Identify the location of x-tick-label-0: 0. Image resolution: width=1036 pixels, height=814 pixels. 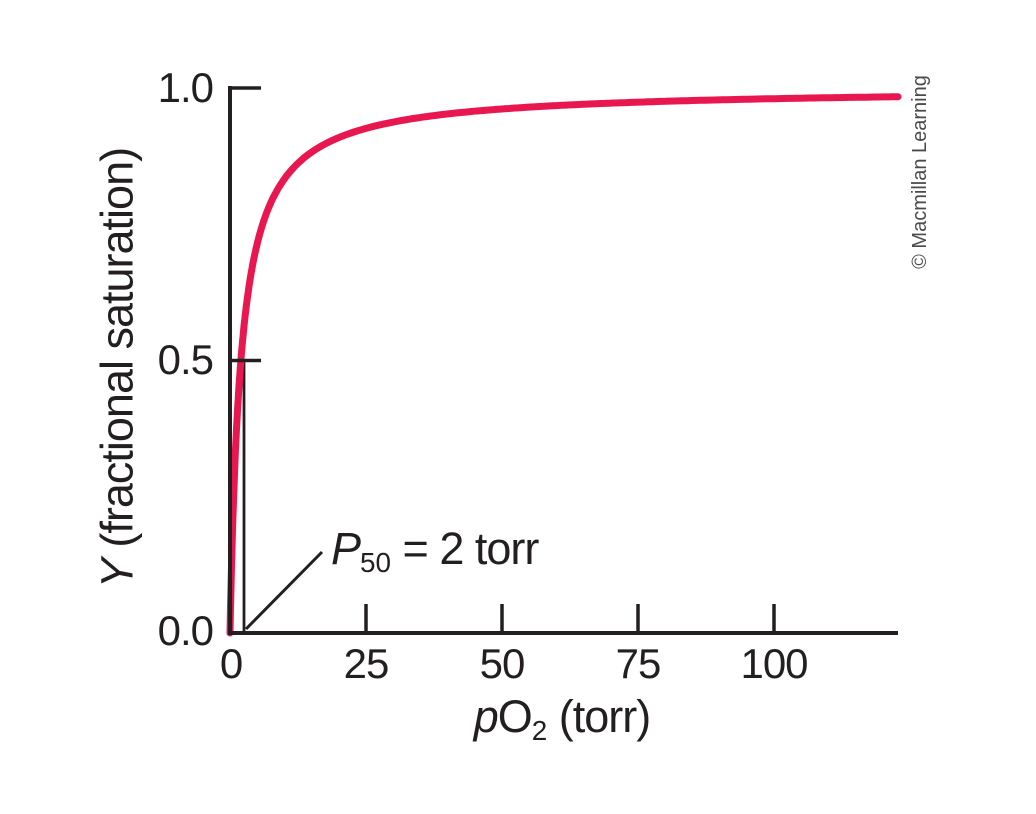
(231, 663).